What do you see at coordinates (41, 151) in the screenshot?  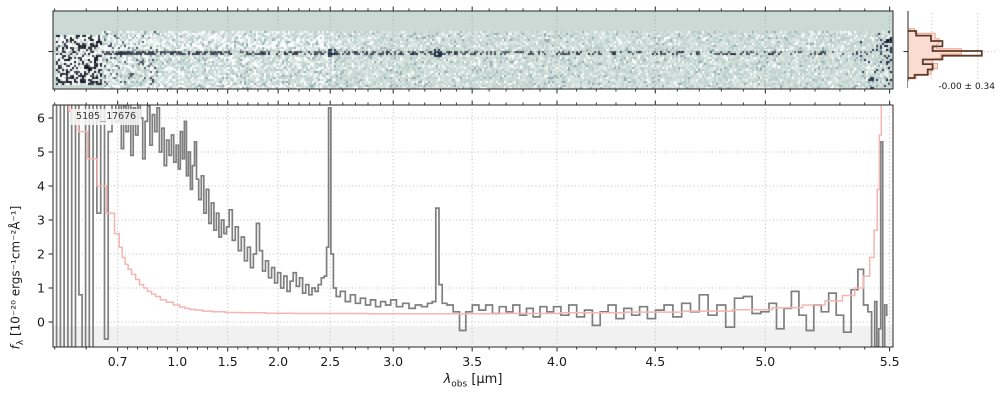 I see `y-tick-label: 5` at bounding box center [41, 151].